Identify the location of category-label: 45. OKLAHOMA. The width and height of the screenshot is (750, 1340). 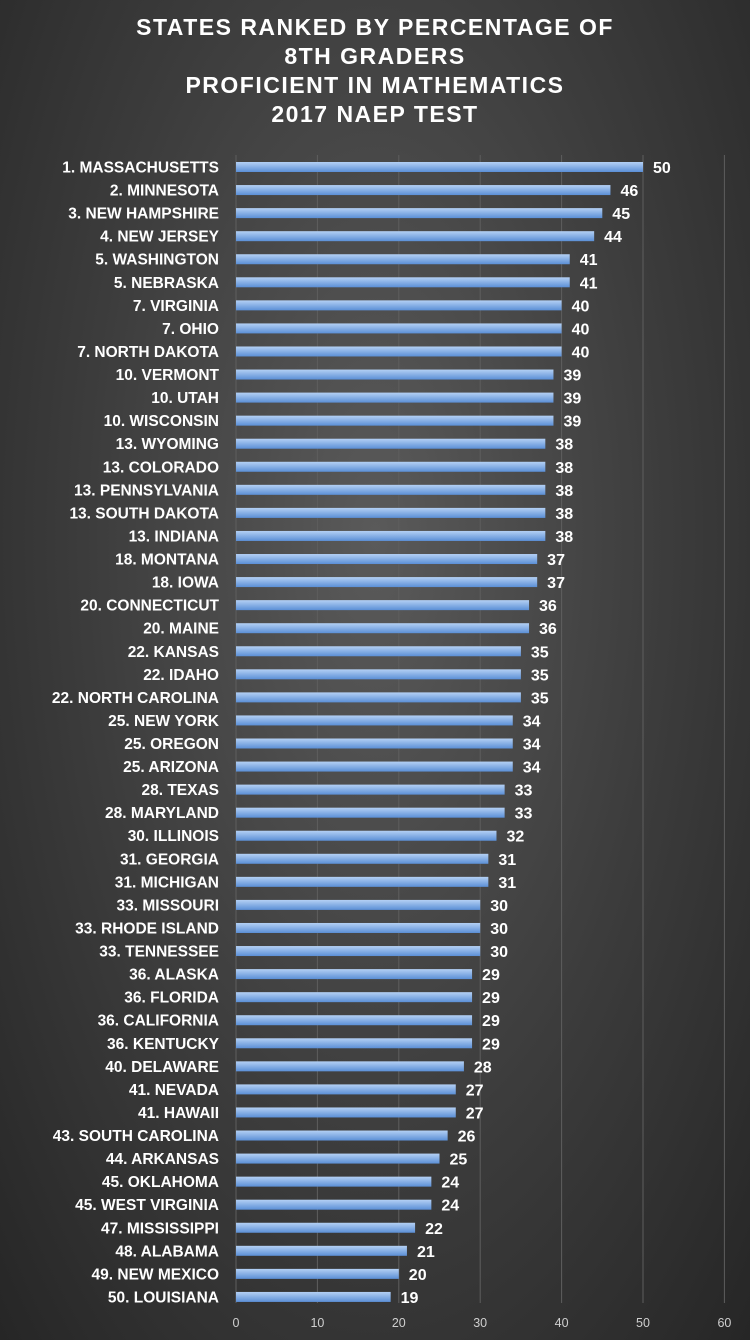
(160, 1182).